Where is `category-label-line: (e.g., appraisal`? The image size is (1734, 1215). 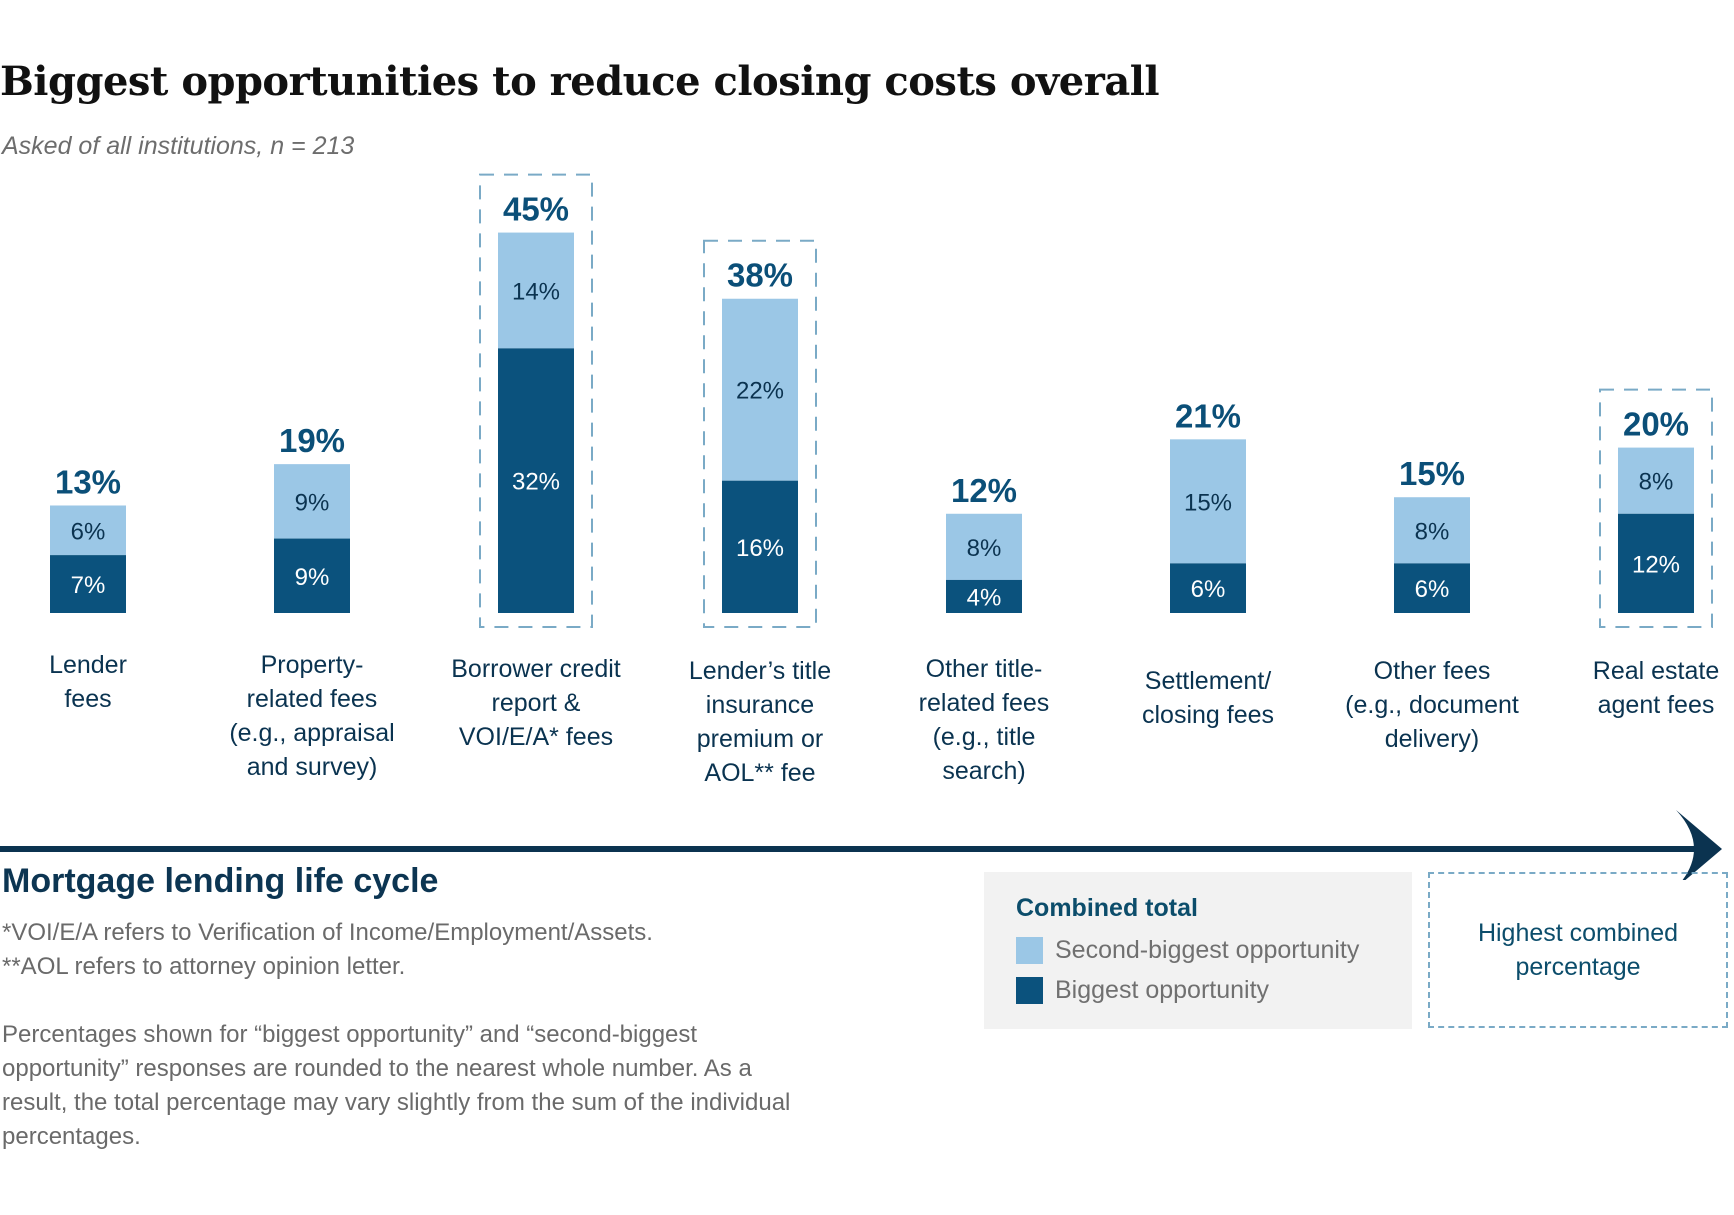 category-label-line: (e.g., appraisal is located at coordinates (312, 733).